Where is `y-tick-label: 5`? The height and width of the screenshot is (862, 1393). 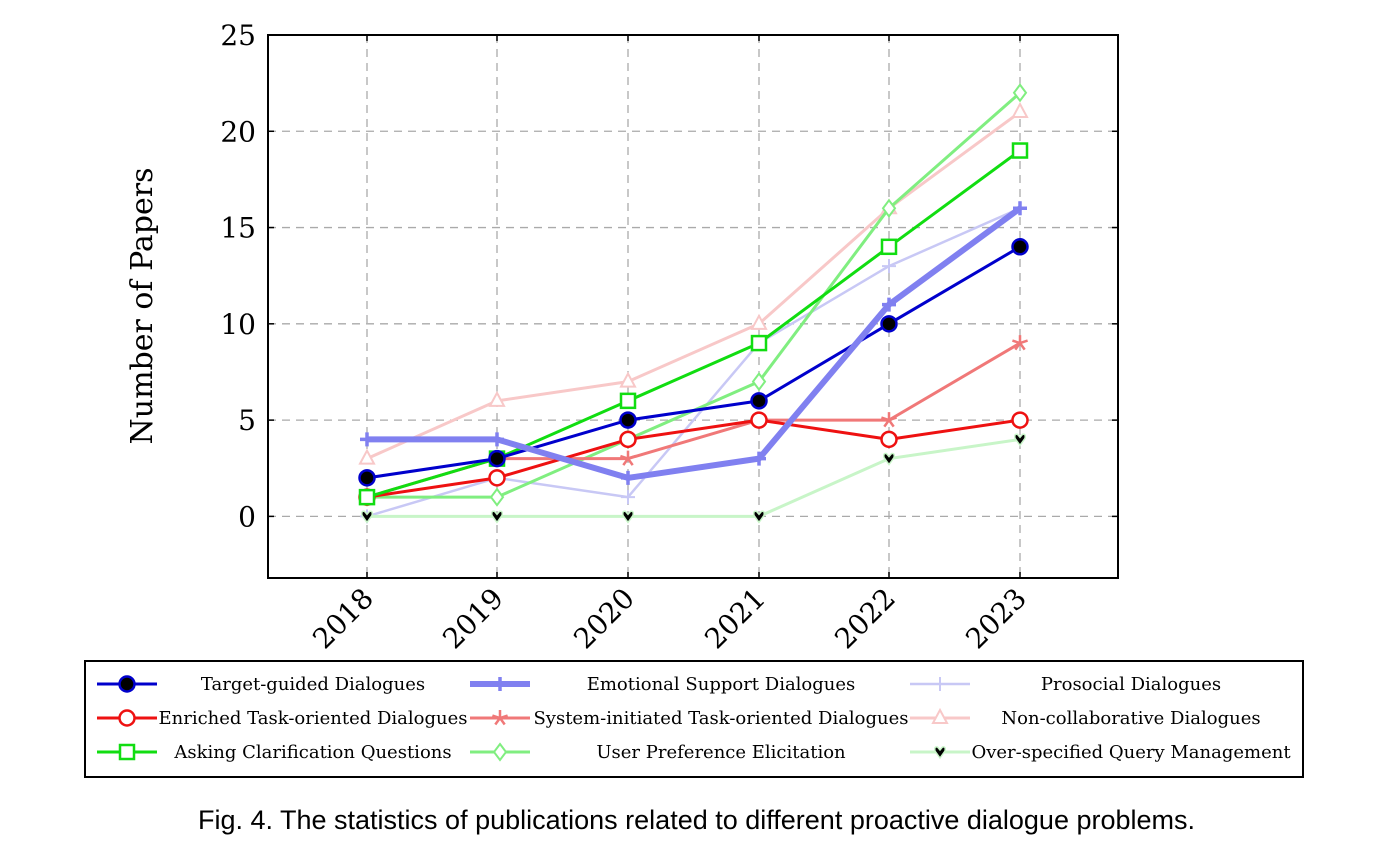
y-tick-label: 5 is located at coordinates (247, 420).